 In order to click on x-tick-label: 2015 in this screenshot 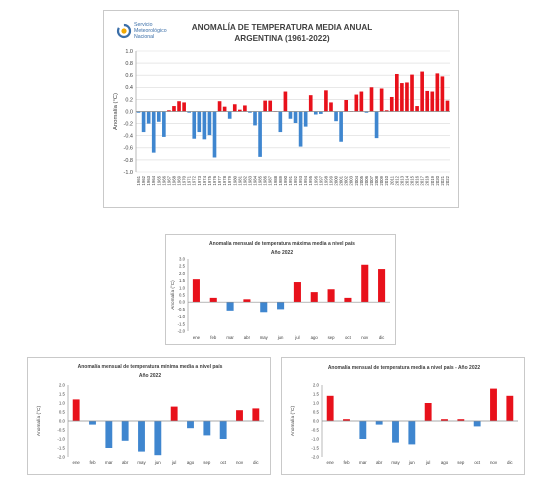, I will do `click(412, 180)`.